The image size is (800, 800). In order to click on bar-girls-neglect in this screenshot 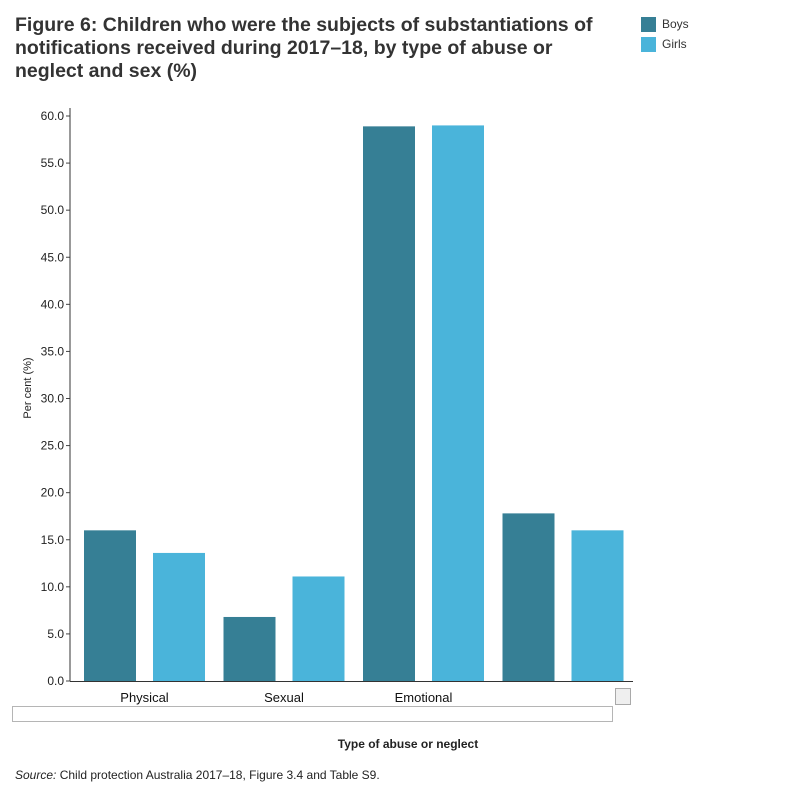, I will do `click(597, 605)`.